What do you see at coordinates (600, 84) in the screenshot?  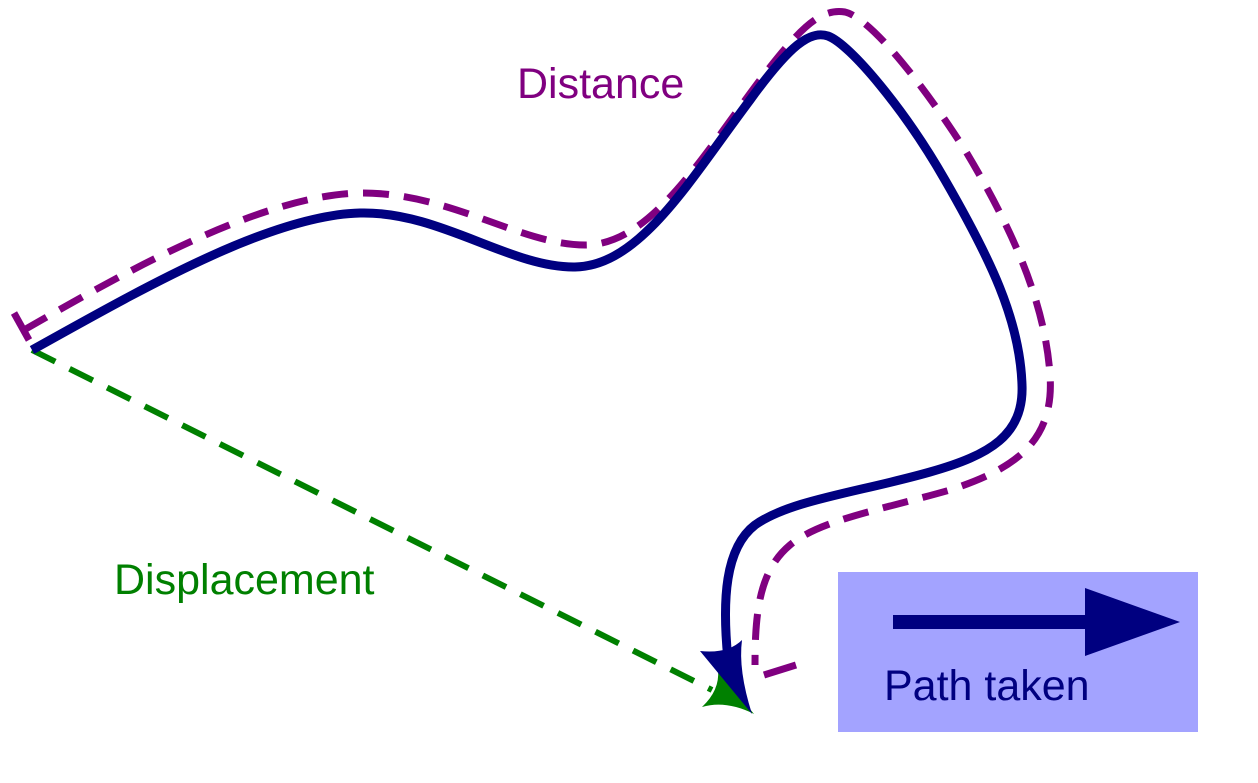 I see `distance-label: Distance` at bounding box center [600, 84].